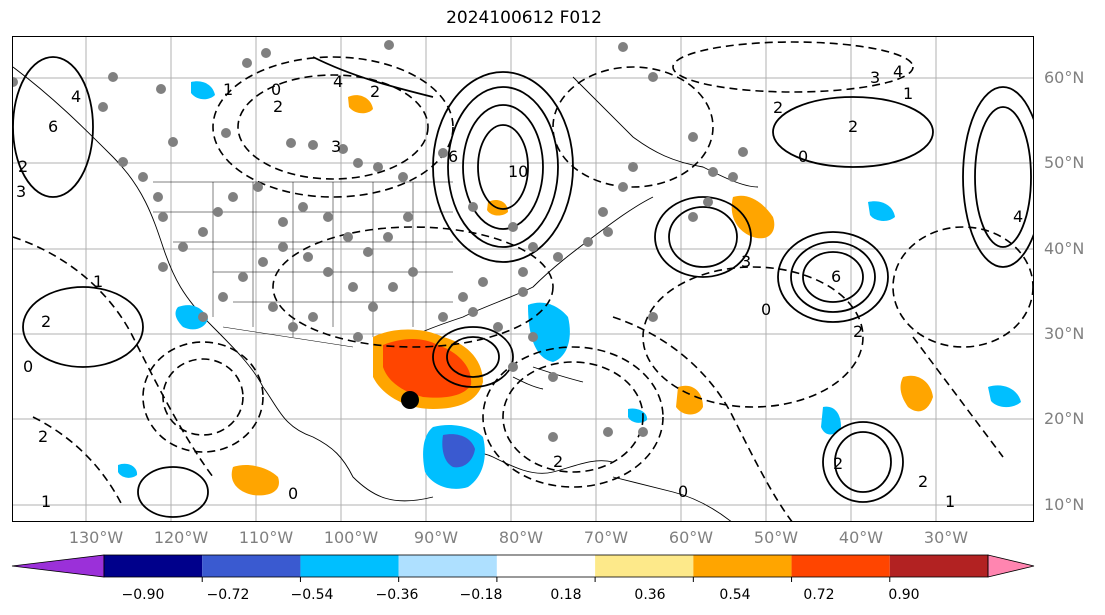  I want to click on colorbar-outline, so click(546, 566).